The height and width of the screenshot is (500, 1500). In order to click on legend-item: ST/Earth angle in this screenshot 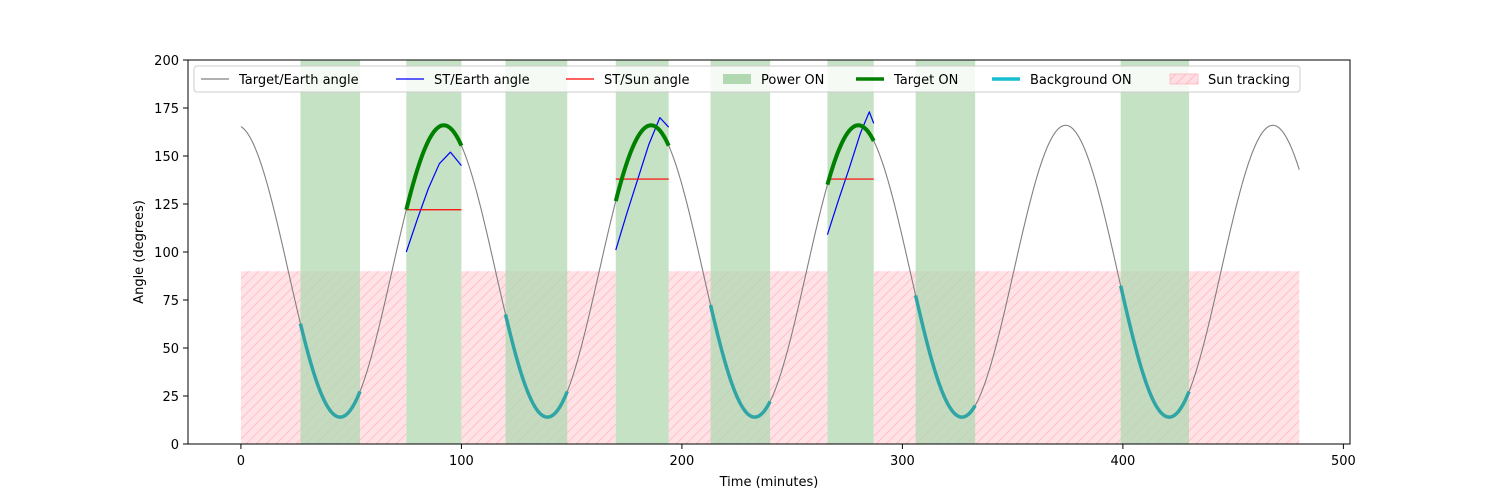, I will do `click(463, 80)`.